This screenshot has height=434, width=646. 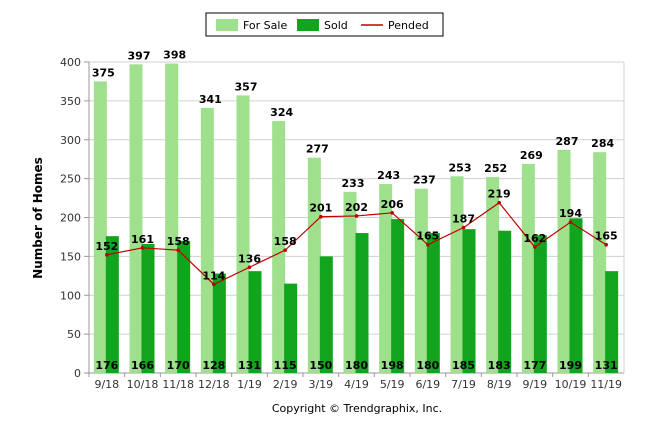 I want to click on x-tick-label: 2/19, so click(x=285, y=384).